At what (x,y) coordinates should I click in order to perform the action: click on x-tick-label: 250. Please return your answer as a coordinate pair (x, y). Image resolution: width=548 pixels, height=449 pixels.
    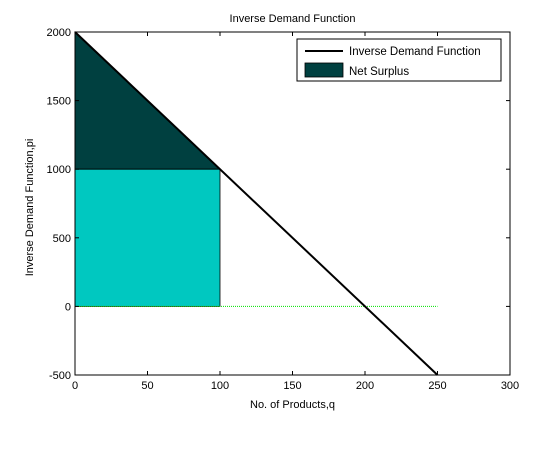
    Looking at the image, I should click on (437, 386).